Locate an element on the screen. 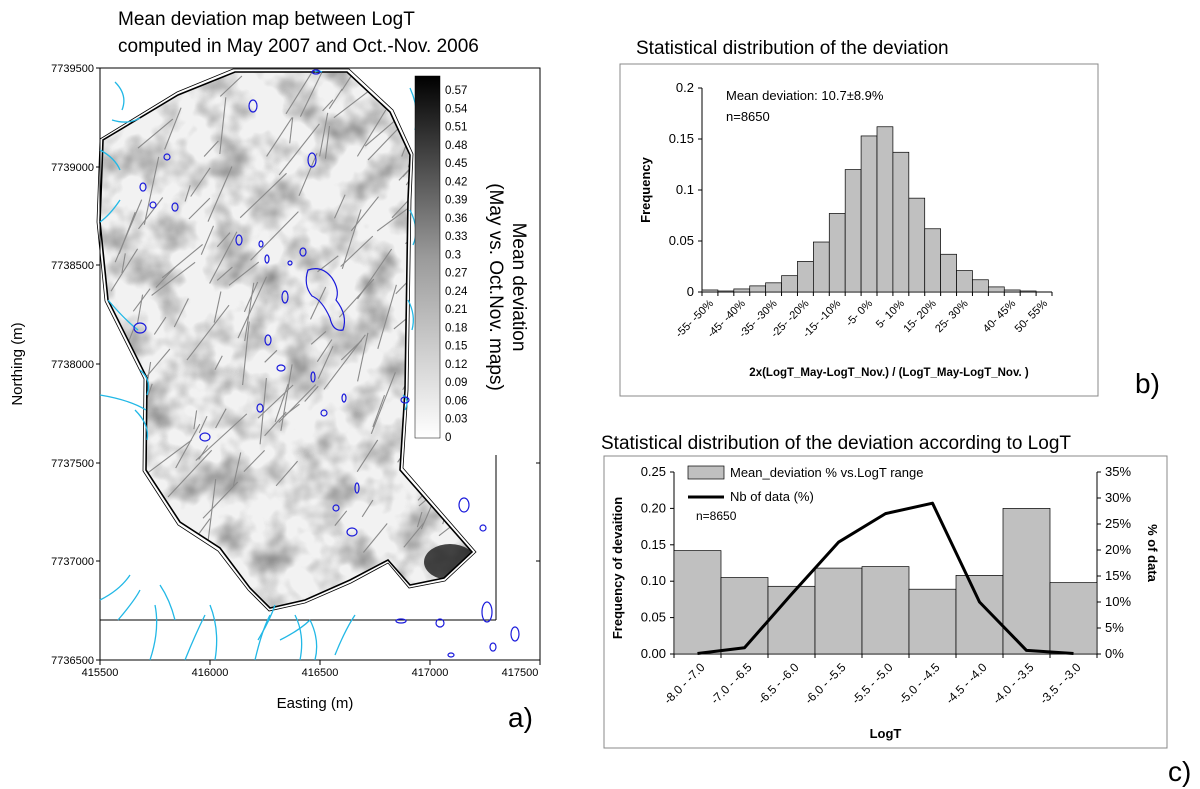  legend-bar-swatch is located at coordinates (706, 472).